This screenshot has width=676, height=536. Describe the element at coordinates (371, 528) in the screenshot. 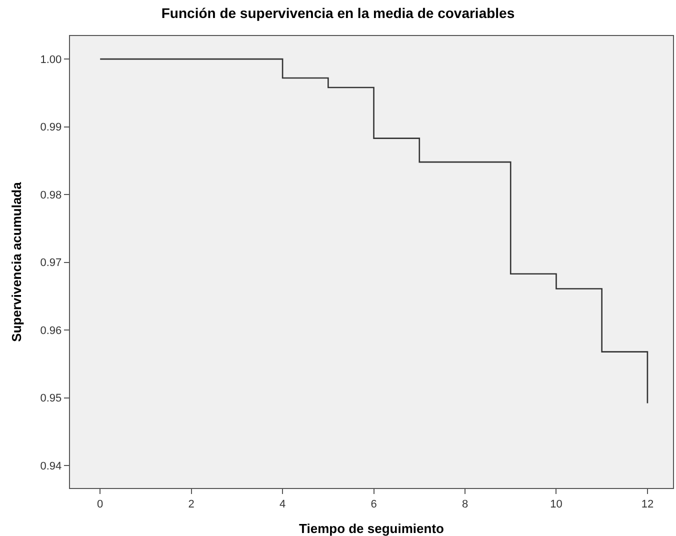

I see `x-axis-title: Tiempo de seguimiento` at that location.